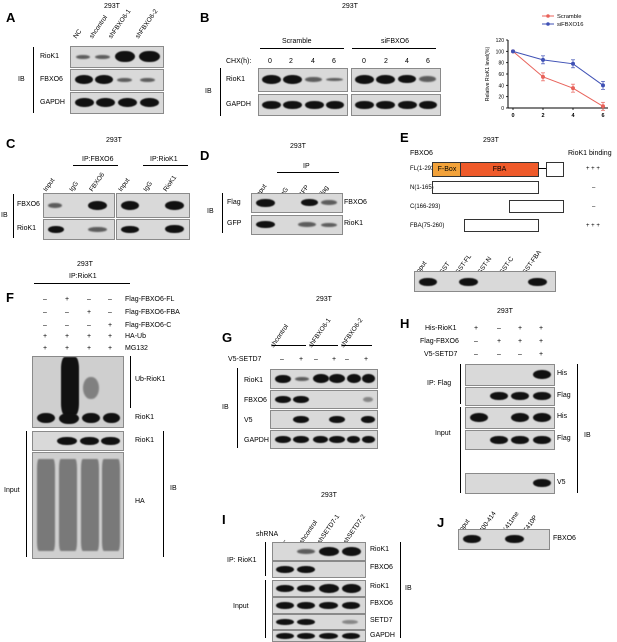 The height and width of the screenshot is (642, 617). What do you see at coordinates (441, 328) in the screenshot?
I see `panel-h-treat-1-label: His-RioK1` at bounding box center [441, 328].